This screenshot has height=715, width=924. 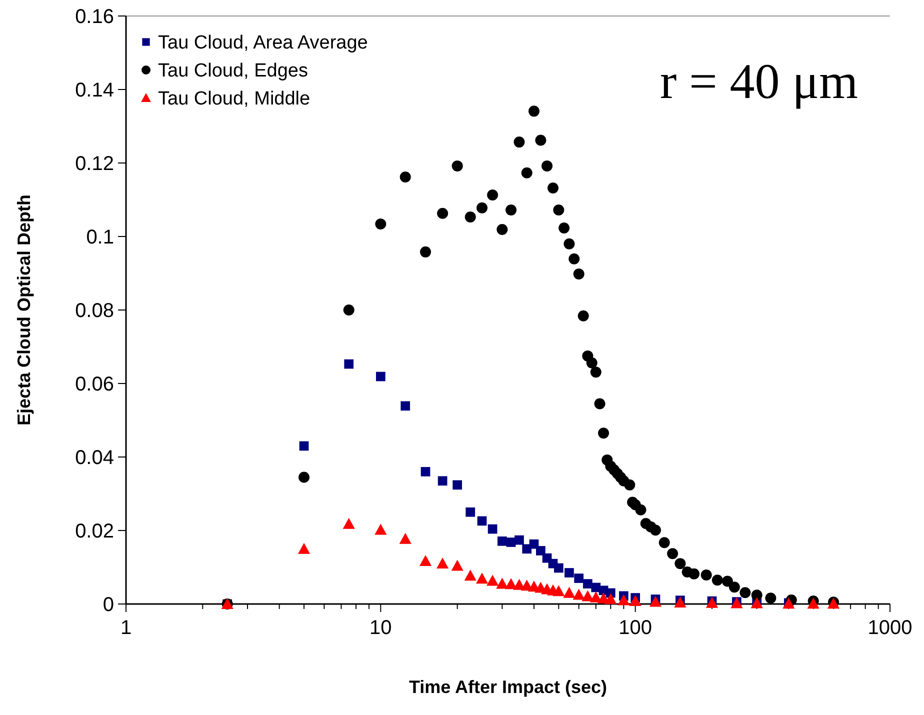 I want to click on y-axis-title: Ejecta Cloud Optical Depth, so click(x=24, y=310).